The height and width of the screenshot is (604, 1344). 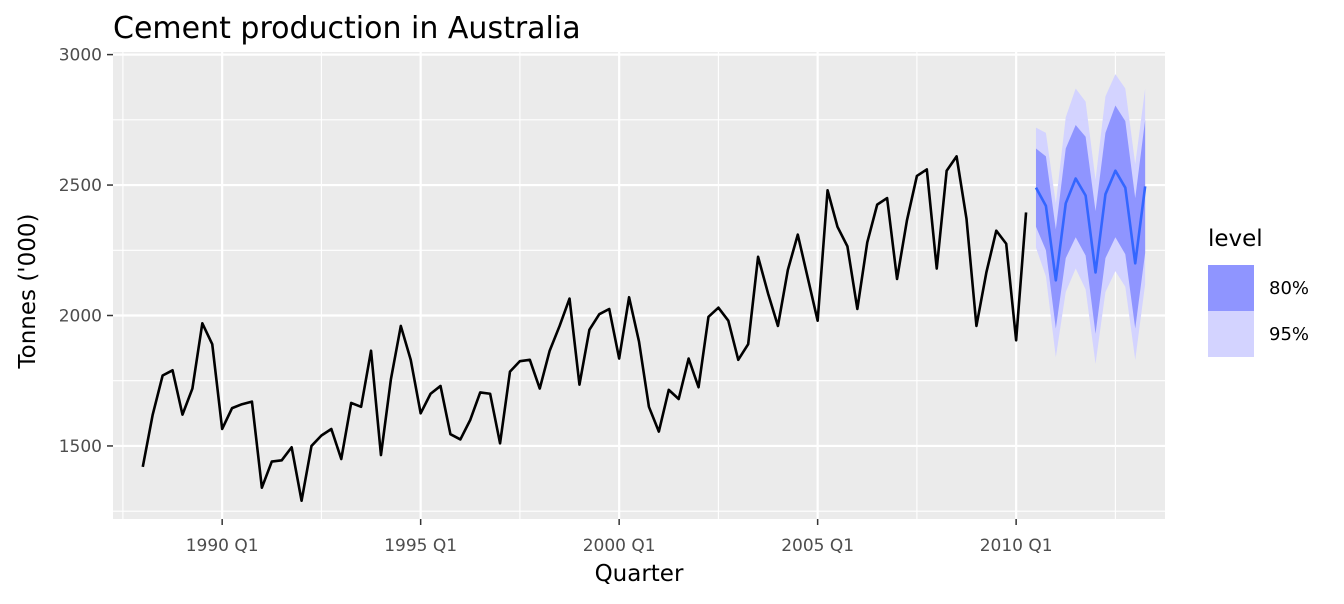 I want to click on forecast-bands, so click(x=1090, y=219).